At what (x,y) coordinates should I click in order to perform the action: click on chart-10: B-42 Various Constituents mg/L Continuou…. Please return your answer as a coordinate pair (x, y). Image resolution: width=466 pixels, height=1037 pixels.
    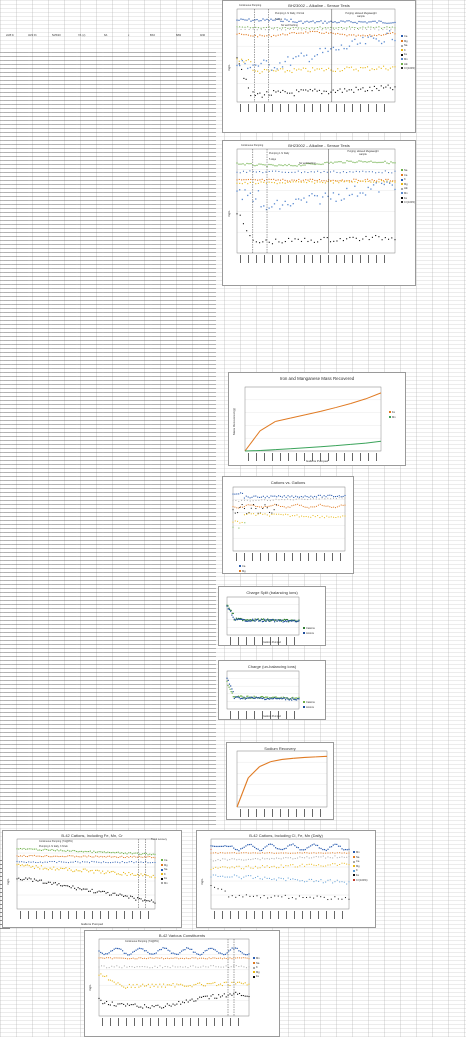
    Looking at the image, I should click on (182, 983).